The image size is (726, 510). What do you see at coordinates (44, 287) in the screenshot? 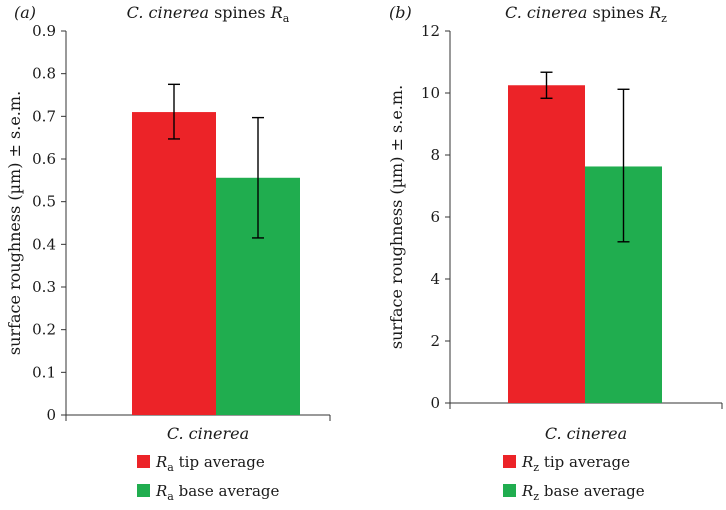
I see `y-tick-label: 0.3` at bounding box center [44, 287].